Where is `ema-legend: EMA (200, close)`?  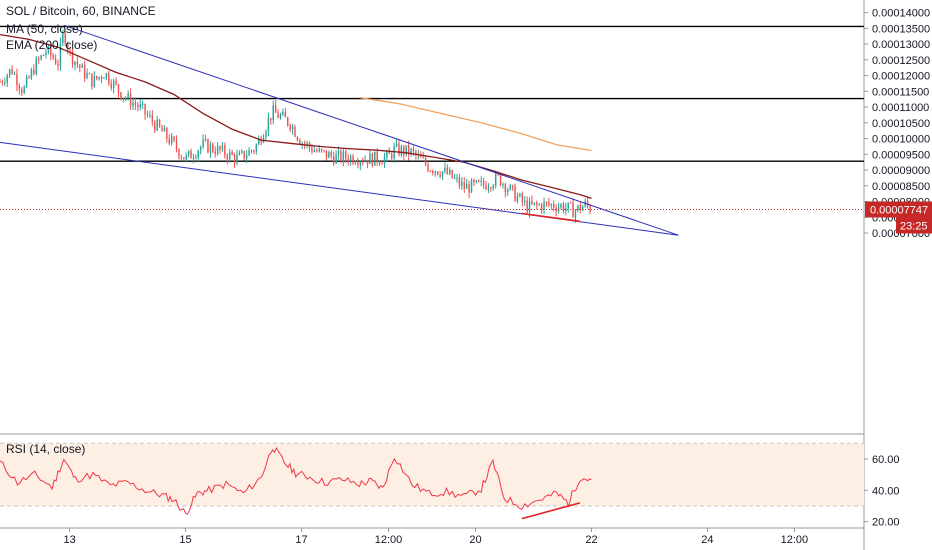
ema-legend: EMA (200, close) is located at coordinates (52, 45).